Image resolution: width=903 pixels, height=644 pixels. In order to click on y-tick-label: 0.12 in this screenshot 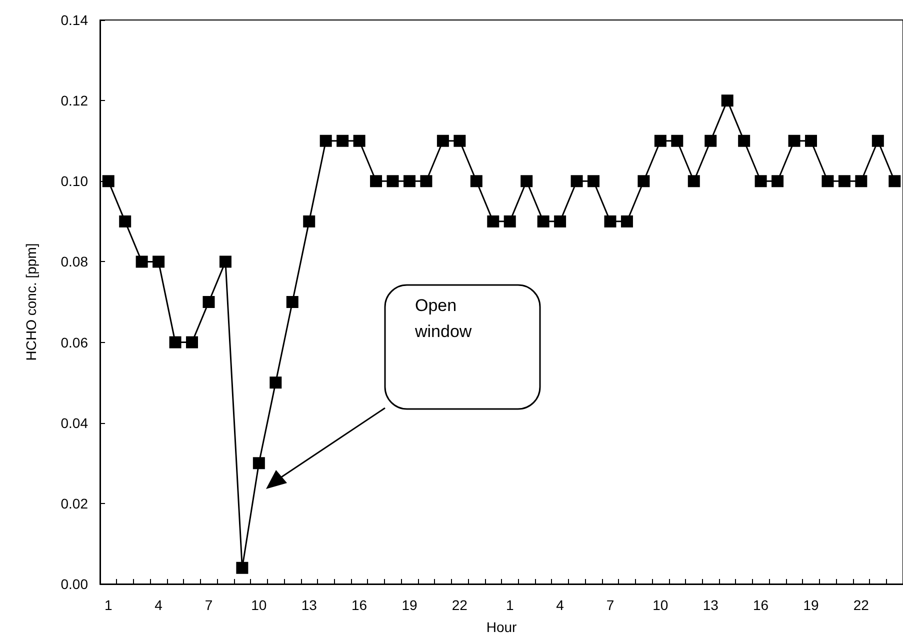, I will do `click(74, 100)`.